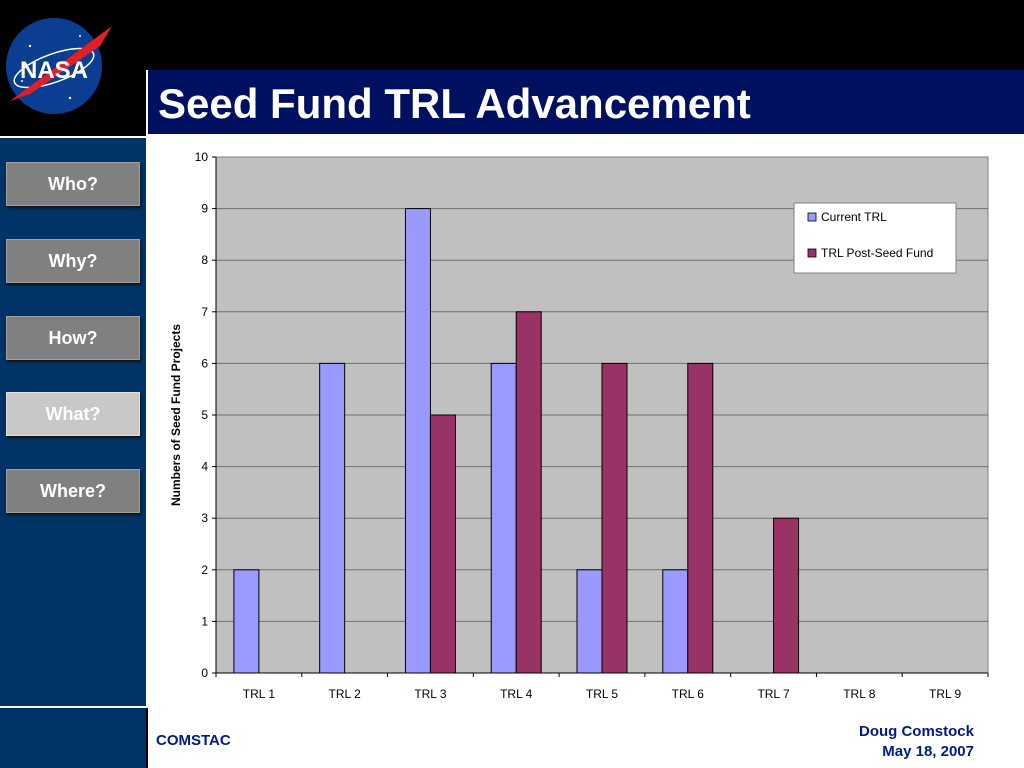 This screenshot has width=1024, height=768. I want to click on footer-credit: Doug Comstock May 18, 2007, so click(916, 742).